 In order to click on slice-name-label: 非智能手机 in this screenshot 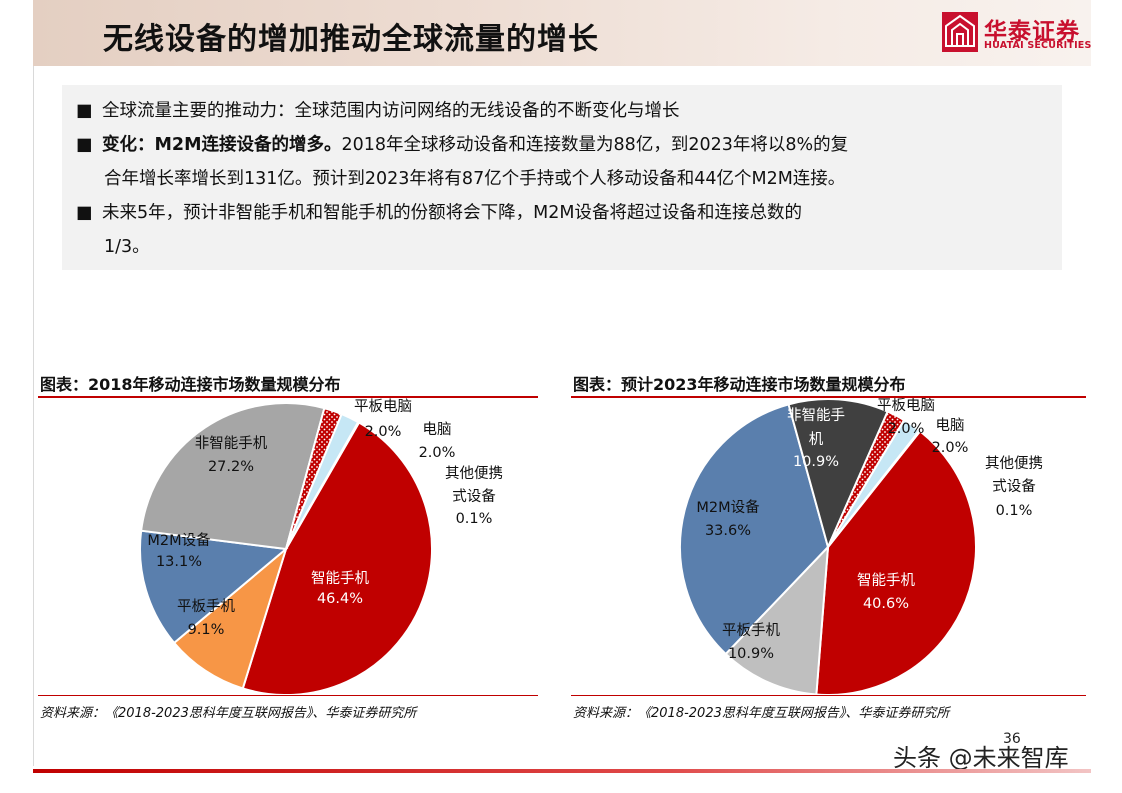, I will do `click(231, 443)`.